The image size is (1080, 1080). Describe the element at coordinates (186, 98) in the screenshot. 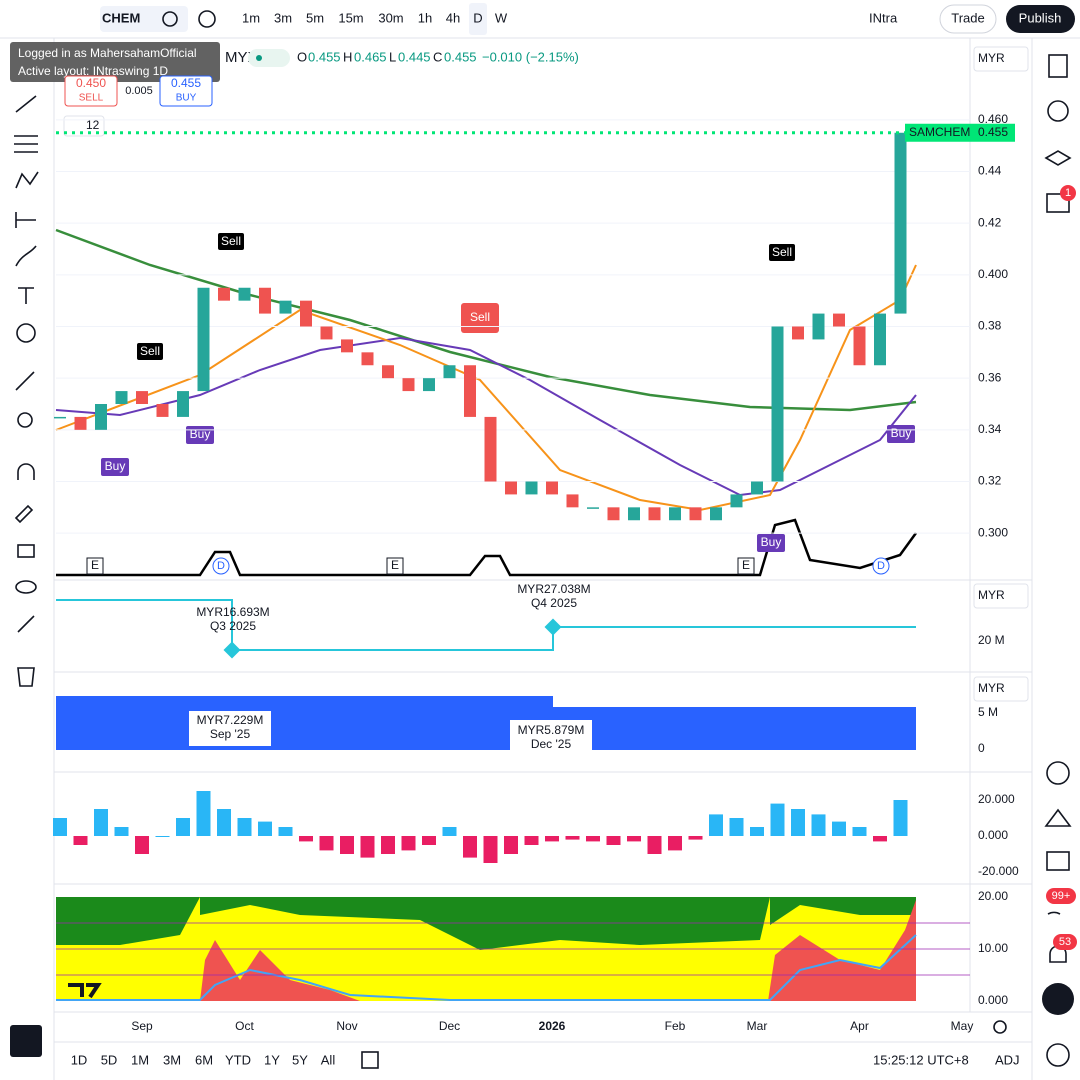

I see `buy-label: BUY` at that location.